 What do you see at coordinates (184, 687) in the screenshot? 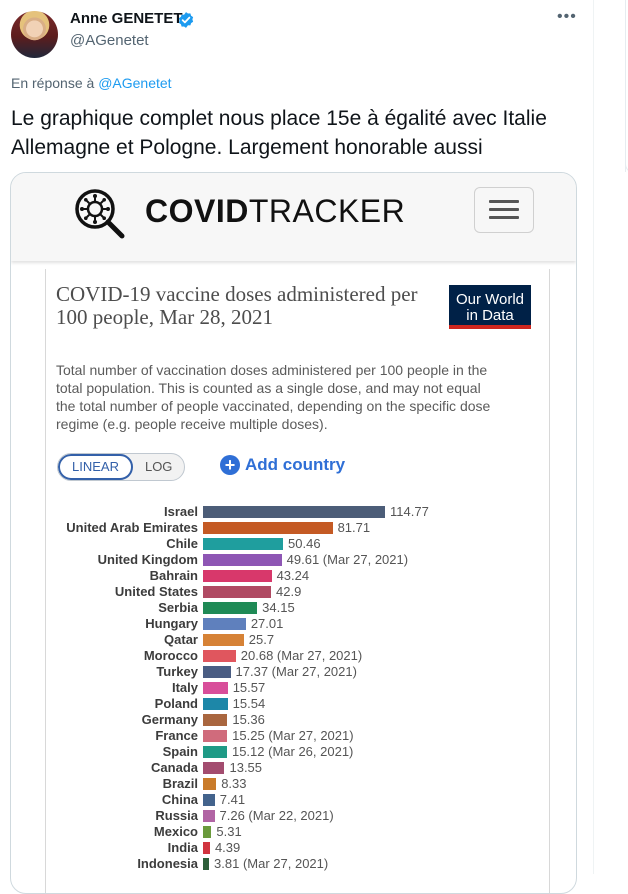
I see `bar-category-label: Italy` at bounding box center [184, 687].